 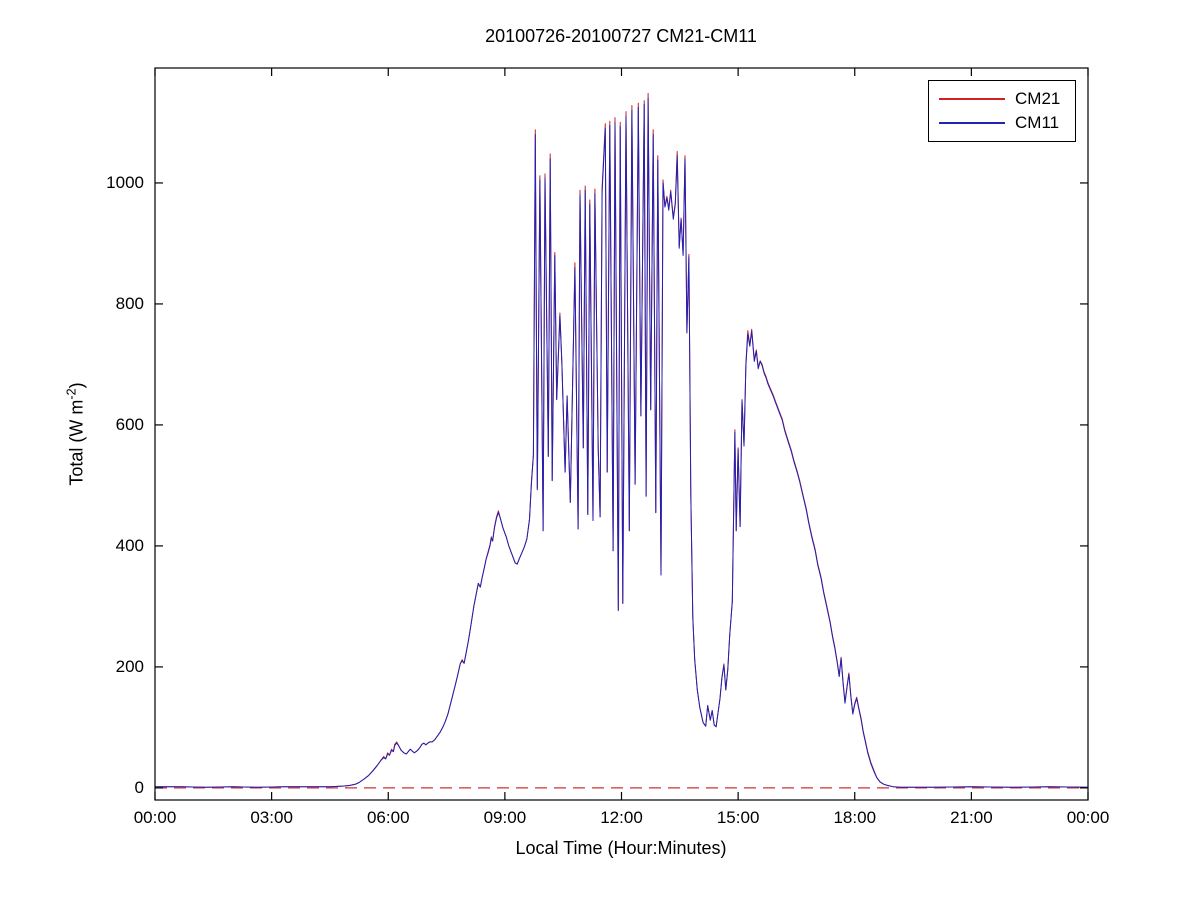 I want to click on y-tick-label: 1000, so click(x=125, y=182).